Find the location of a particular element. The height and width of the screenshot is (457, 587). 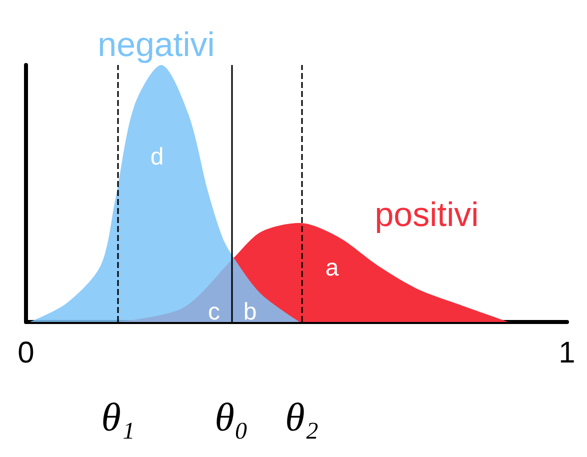

series-label: negativi is located at coordinates (156, 45).